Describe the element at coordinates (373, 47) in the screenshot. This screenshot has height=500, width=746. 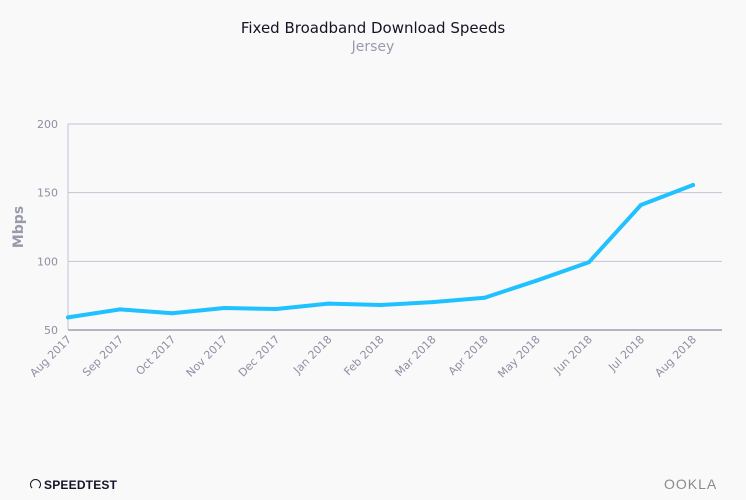
I see `chart-subtitle: Jersey` at that location.